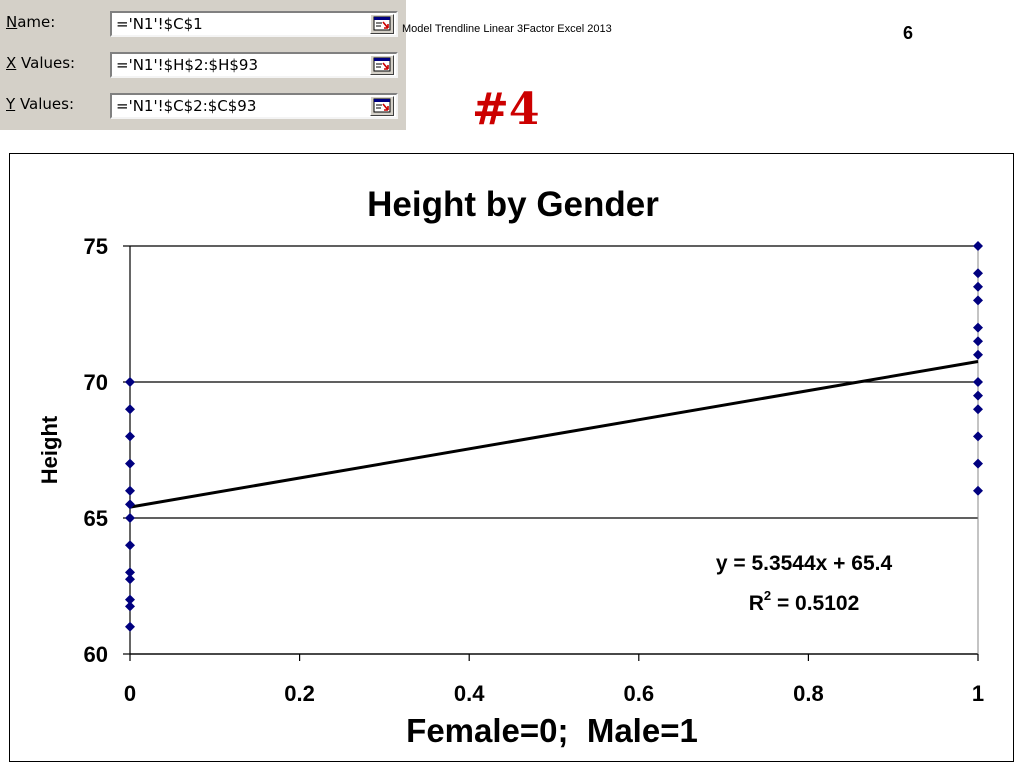 The height and width of the screenshot is (768, 1024). I want to click on page-number: 6, so click(908, 33).